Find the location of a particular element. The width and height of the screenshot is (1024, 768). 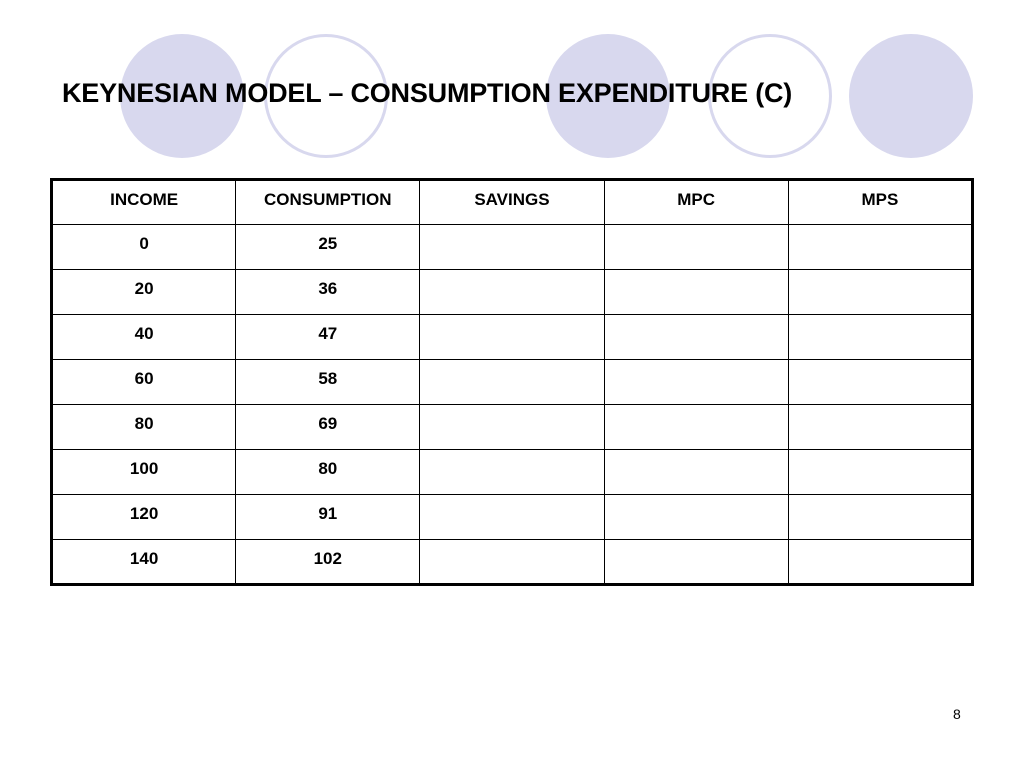

table-row: 80 69 is located at coordinates (512, 427).